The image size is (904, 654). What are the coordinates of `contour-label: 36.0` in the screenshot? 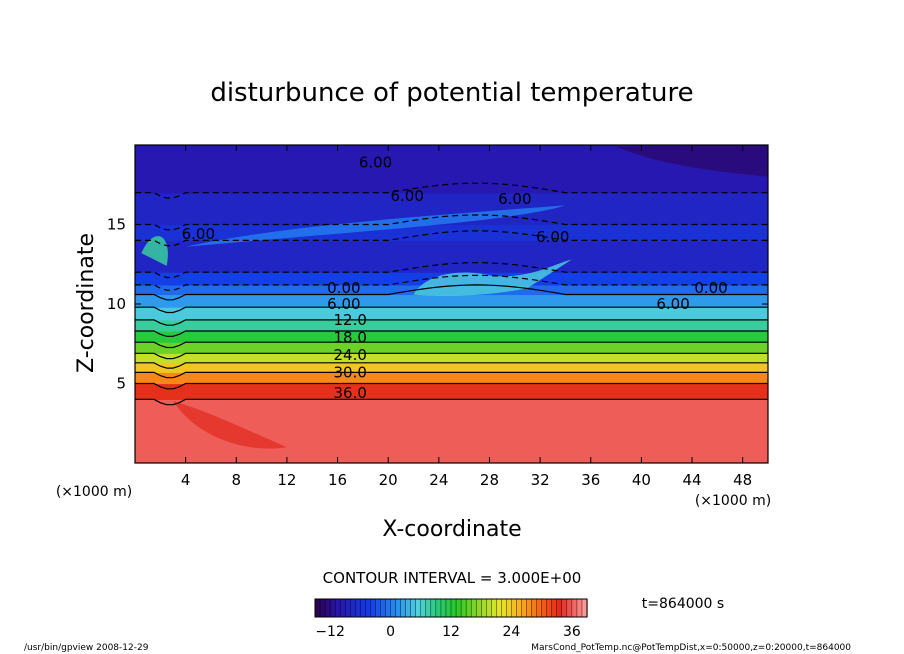 It's located at (350, 393).